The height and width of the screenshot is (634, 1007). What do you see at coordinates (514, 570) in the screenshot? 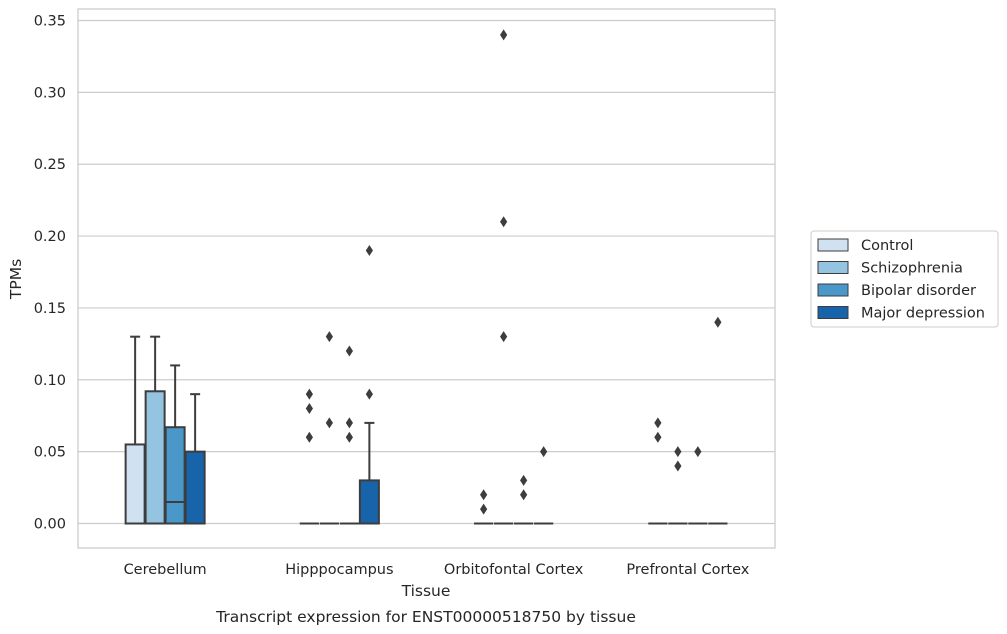
I see `x-tick-label: Orbitofontal Cortex` at bounding box center [514, 570].